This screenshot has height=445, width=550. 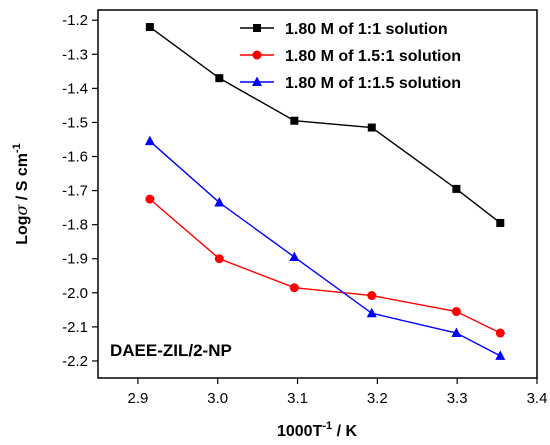 What do you see at coordinates (217, 398) in the screenshot?
I see `x-tick-label: 3.0` at bounding box center [217, 398].